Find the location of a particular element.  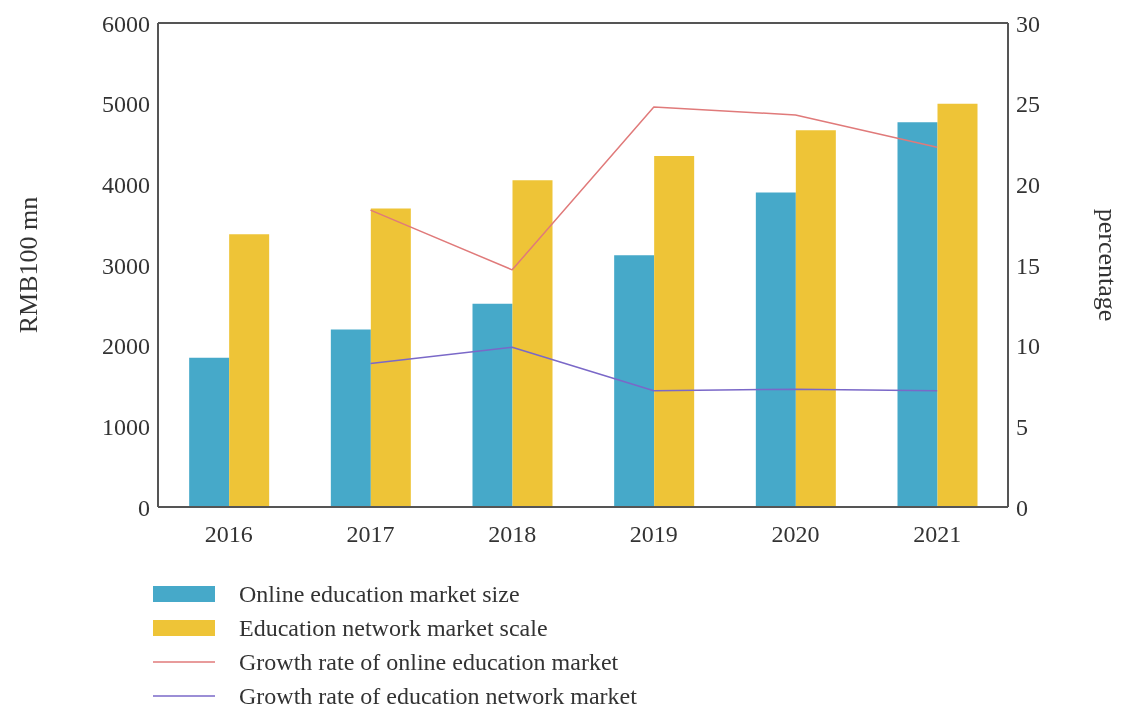

x-tick-label: 2016 is located at coordinates (228, 534).